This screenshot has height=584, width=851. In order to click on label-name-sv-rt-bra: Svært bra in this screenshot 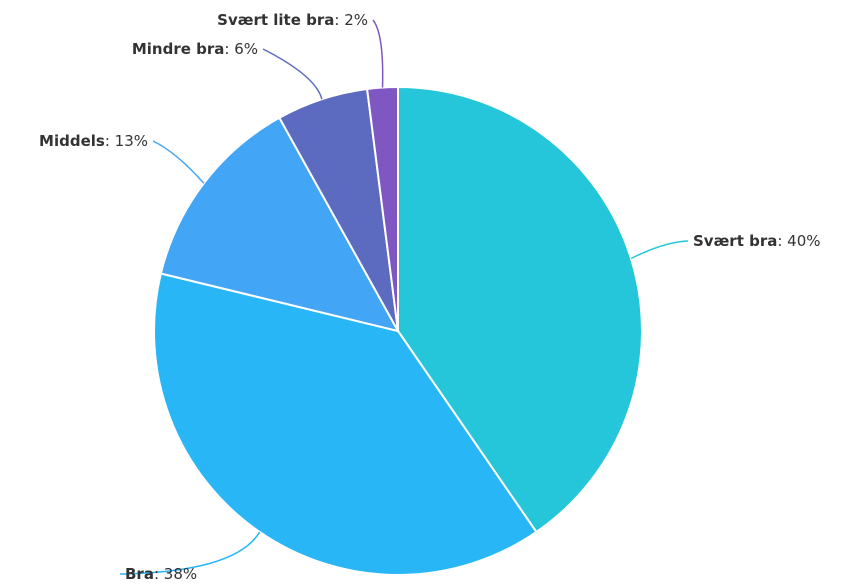, I will do `click(735, 241)`.